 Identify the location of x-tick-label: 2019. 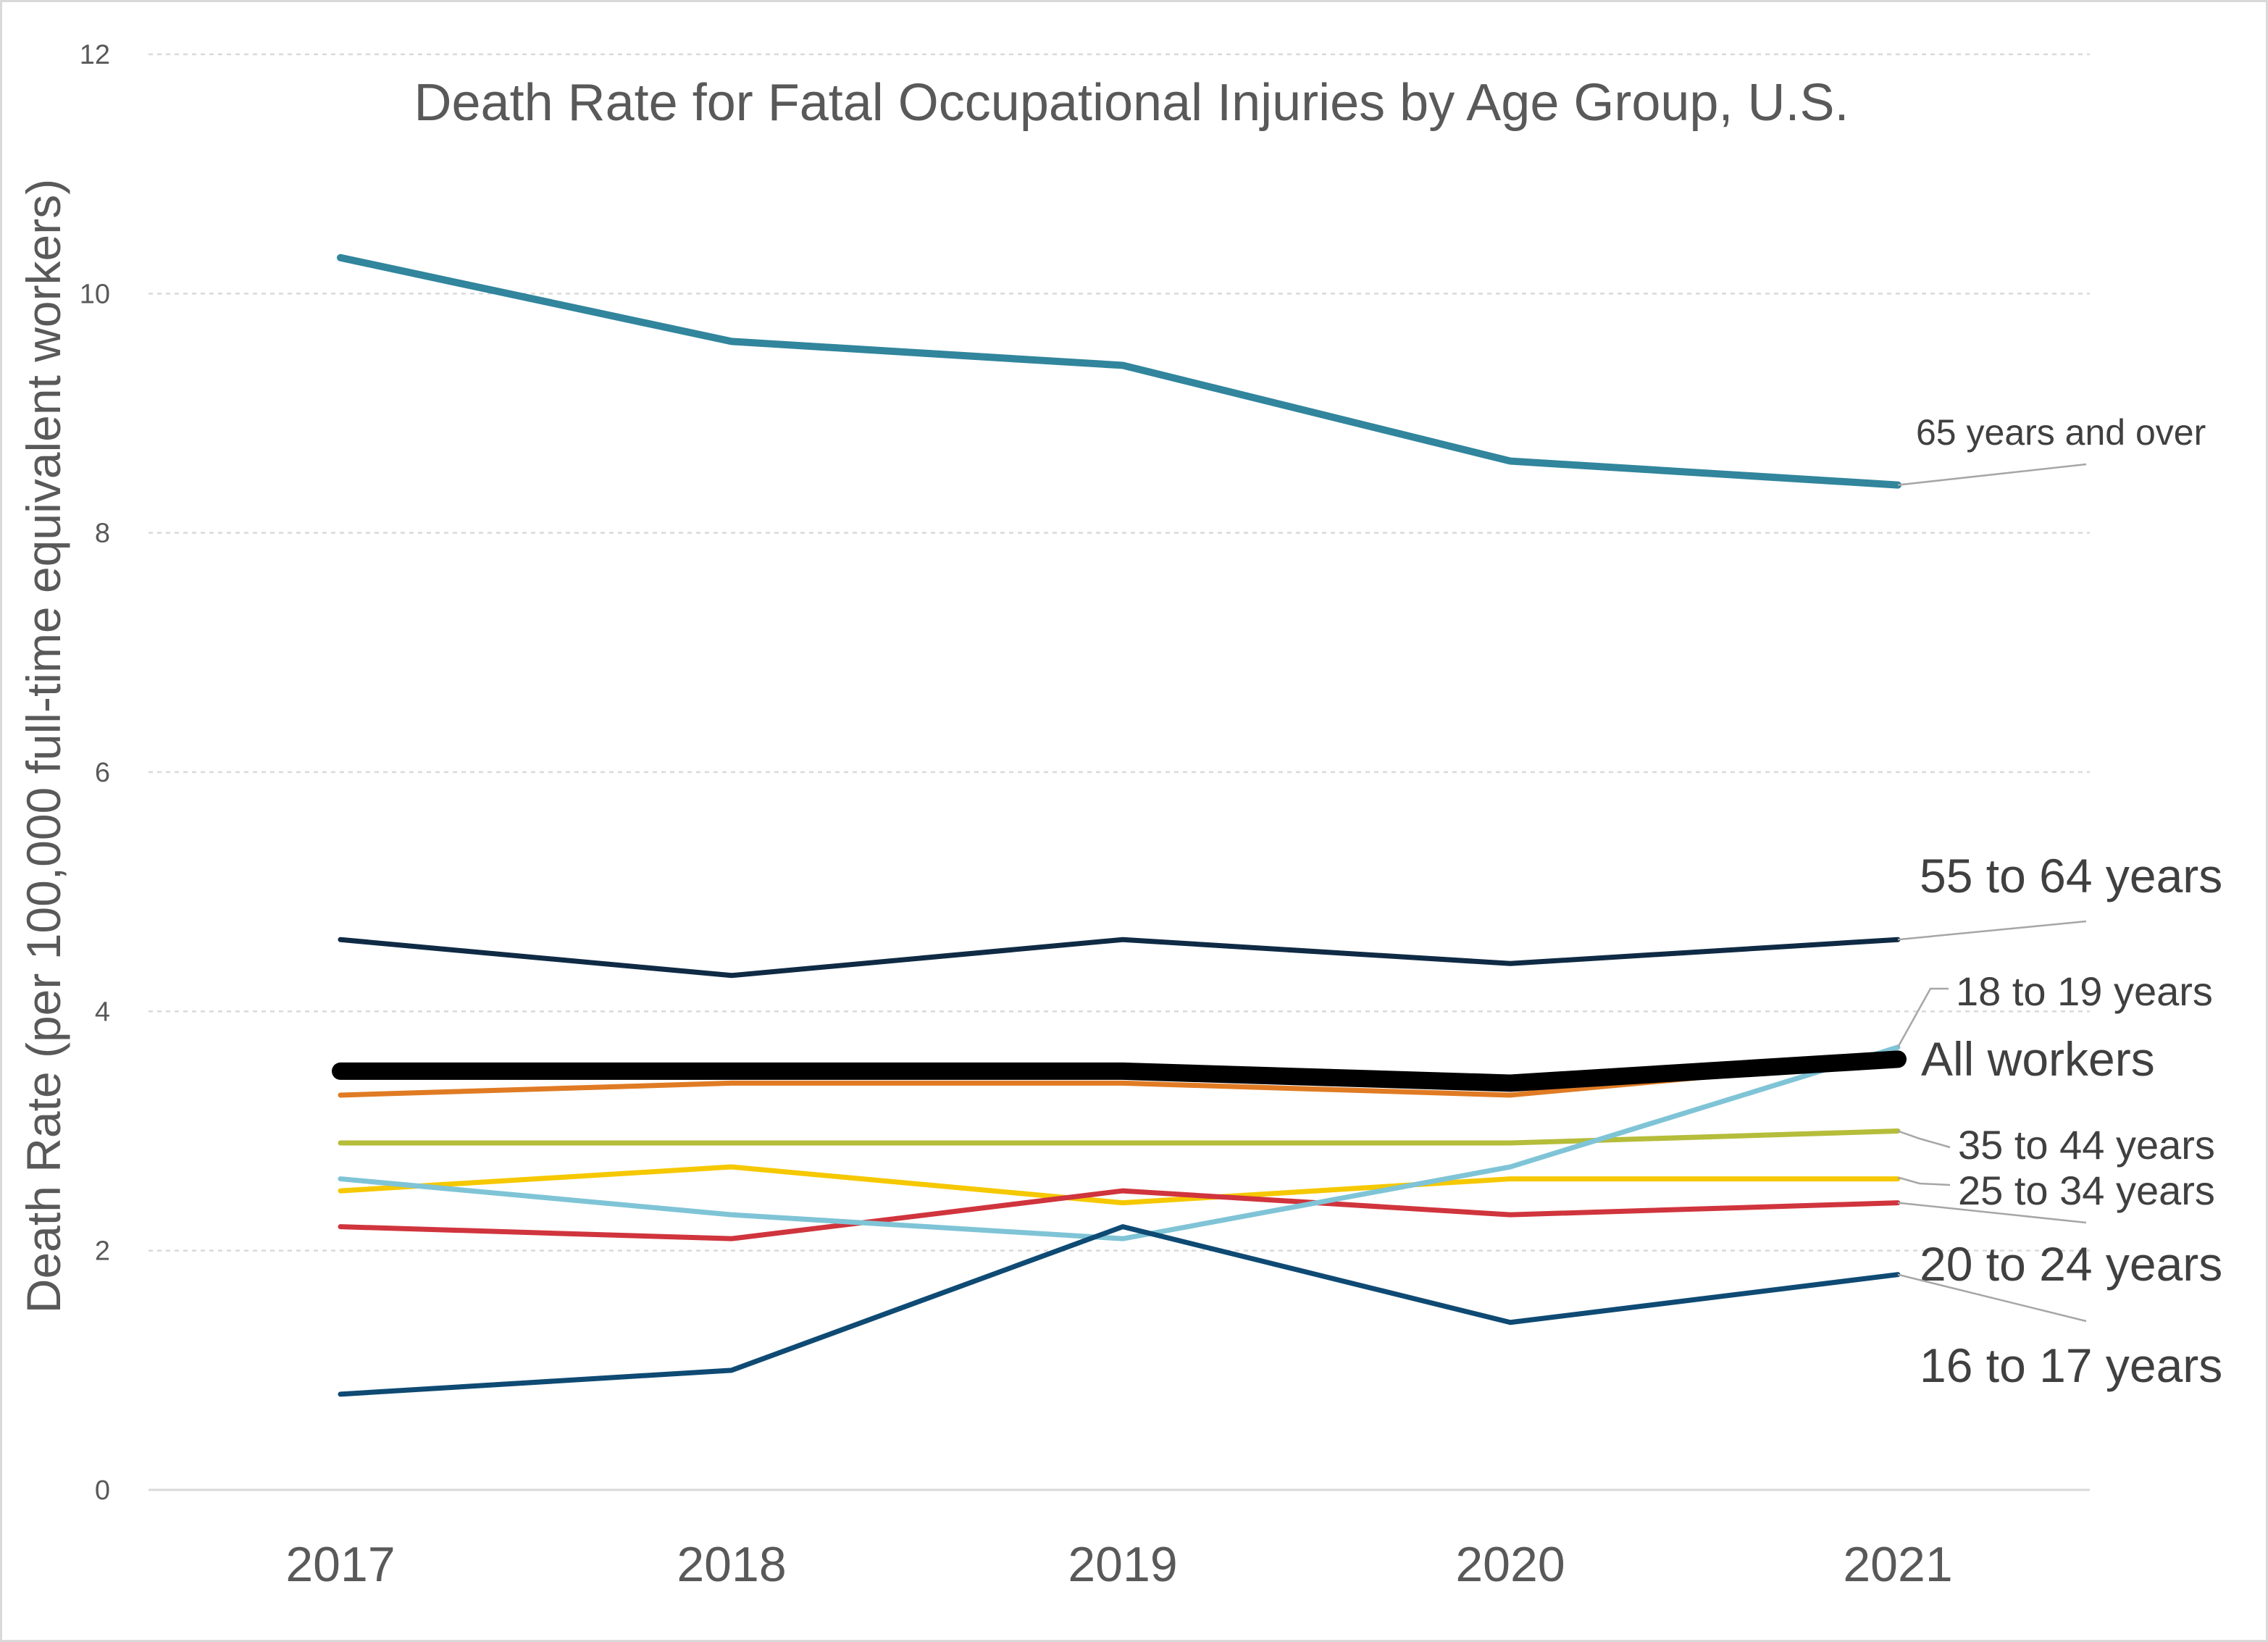
(1123, 1564).